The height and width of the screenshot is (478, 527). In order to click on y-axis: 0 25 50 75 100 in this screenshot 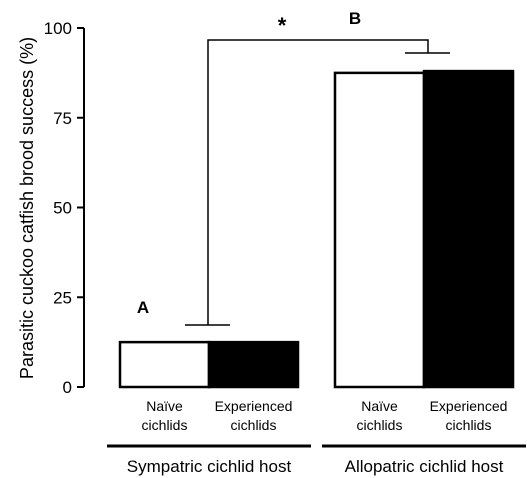, I will do `click(64, 208)`.